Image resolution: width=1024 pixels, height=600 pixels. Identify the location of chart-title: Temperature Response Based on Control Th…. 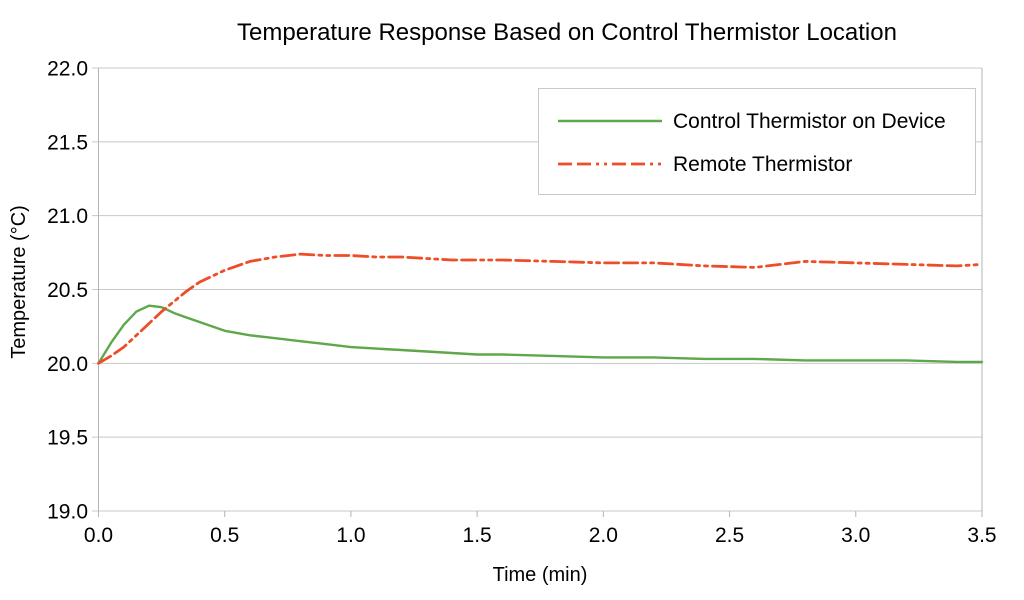
(567, 32).